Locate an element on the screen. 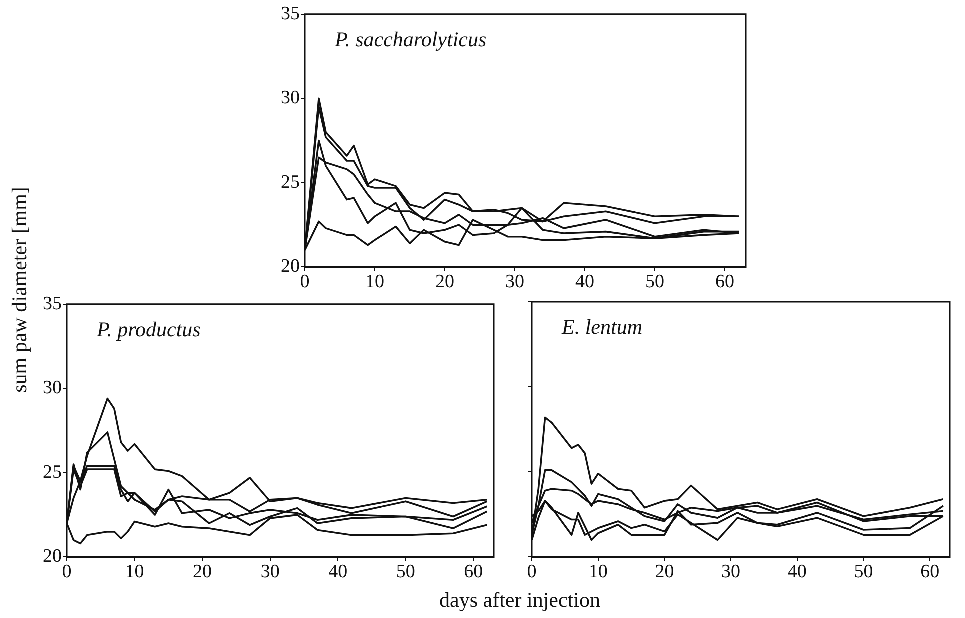 This screenshot has width=965, height=618. text: P. saccharolyticus is located at coordinates (410, 39).